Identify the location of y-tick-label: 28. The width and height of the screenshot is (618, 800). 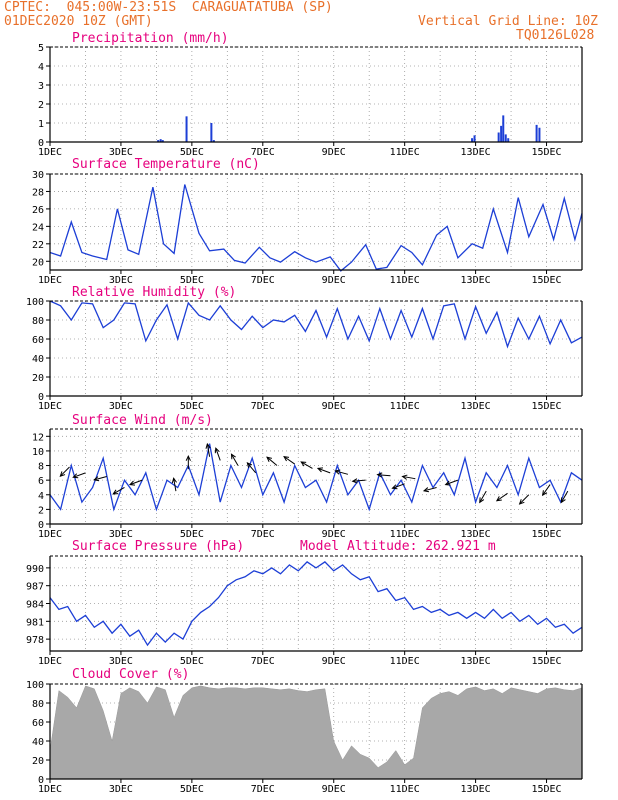
(38, 192).